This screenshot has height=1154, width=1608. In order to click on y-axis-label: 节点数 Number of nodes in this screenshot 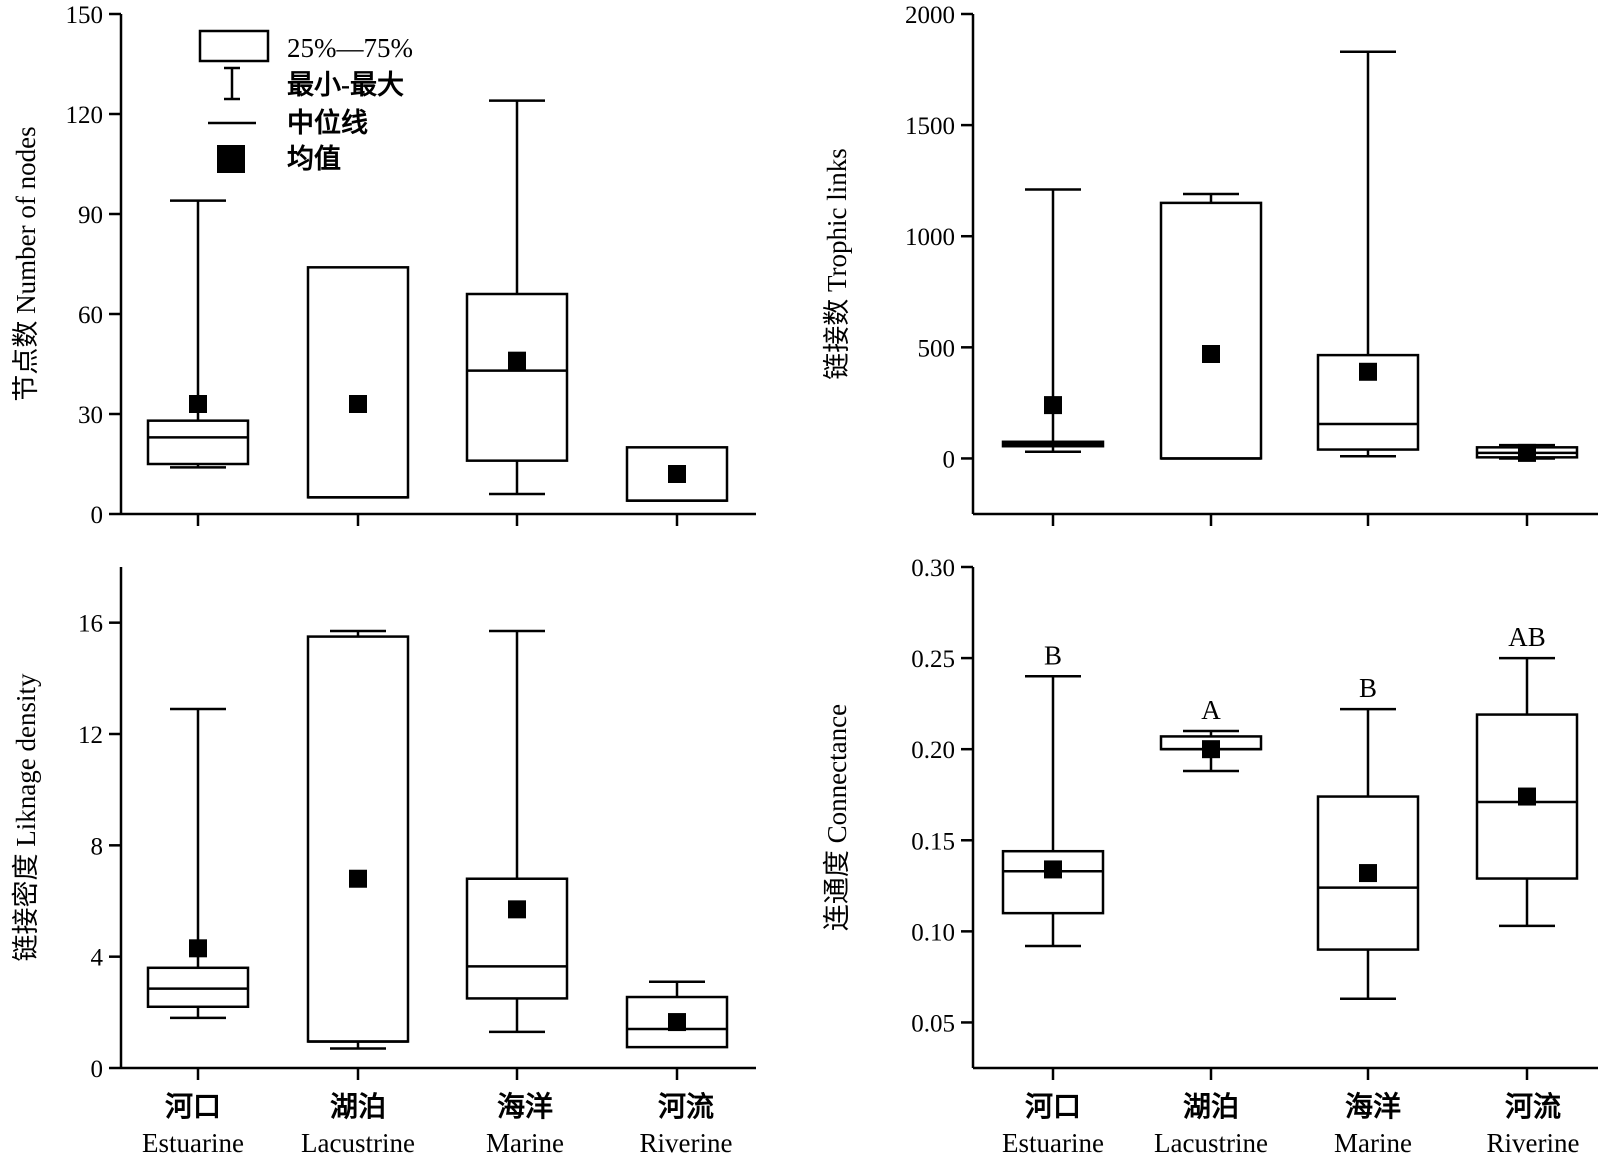, I will do `click(26, 263)`.